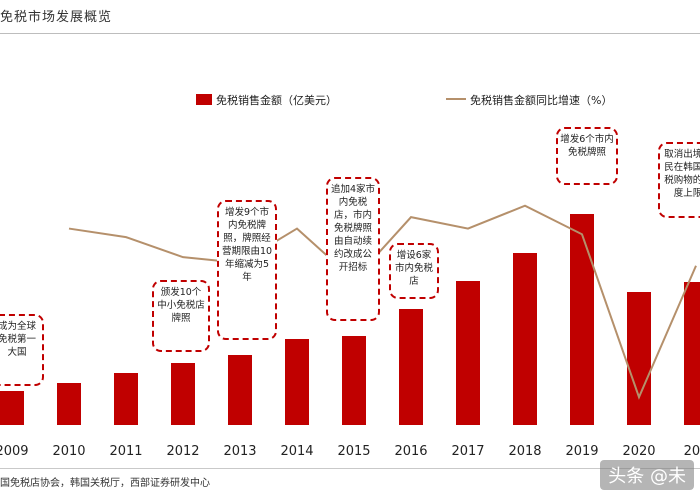 The image size is (700, 500). Describe the element at coordinates (12, 408) in the screenshot. I see `bar-2009` at that location.